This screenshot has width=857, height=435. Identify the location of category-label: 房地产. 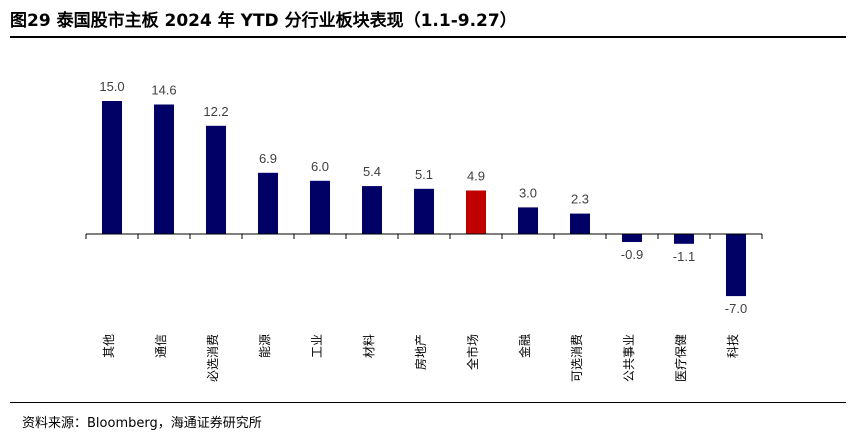
(420, 352).